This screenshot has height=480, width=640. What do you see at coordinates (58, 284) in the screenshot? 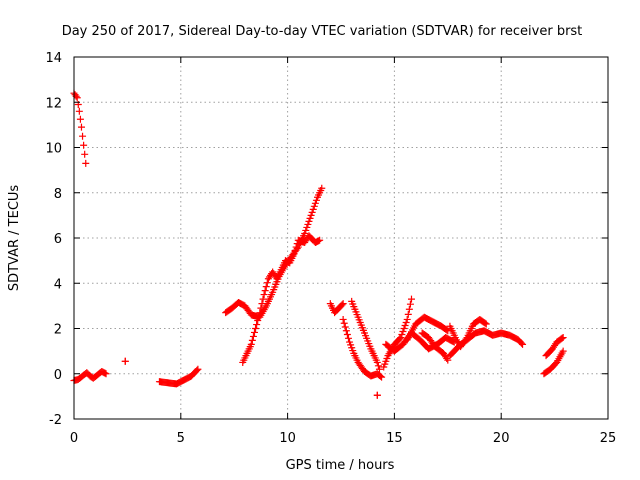
I see `y-tick-label: 4` at bounding box center [58, 284].